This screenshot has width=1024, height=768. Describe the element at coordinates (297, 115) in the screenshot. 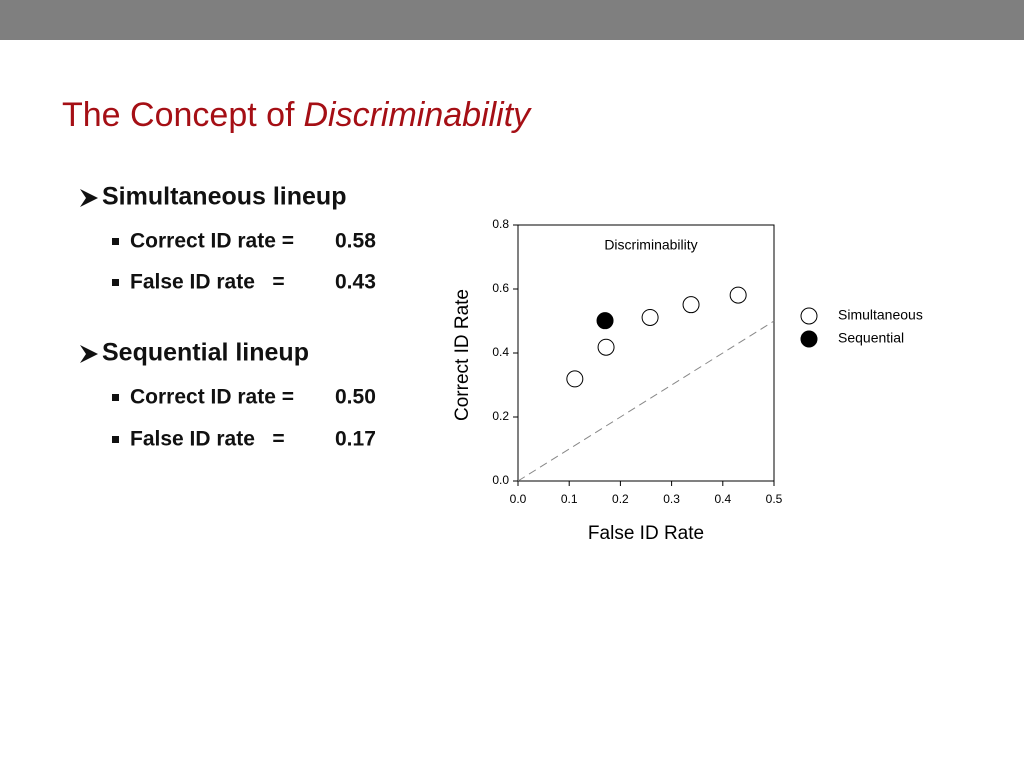

I see `slide-title: The Concept of Discriminability` at that location.